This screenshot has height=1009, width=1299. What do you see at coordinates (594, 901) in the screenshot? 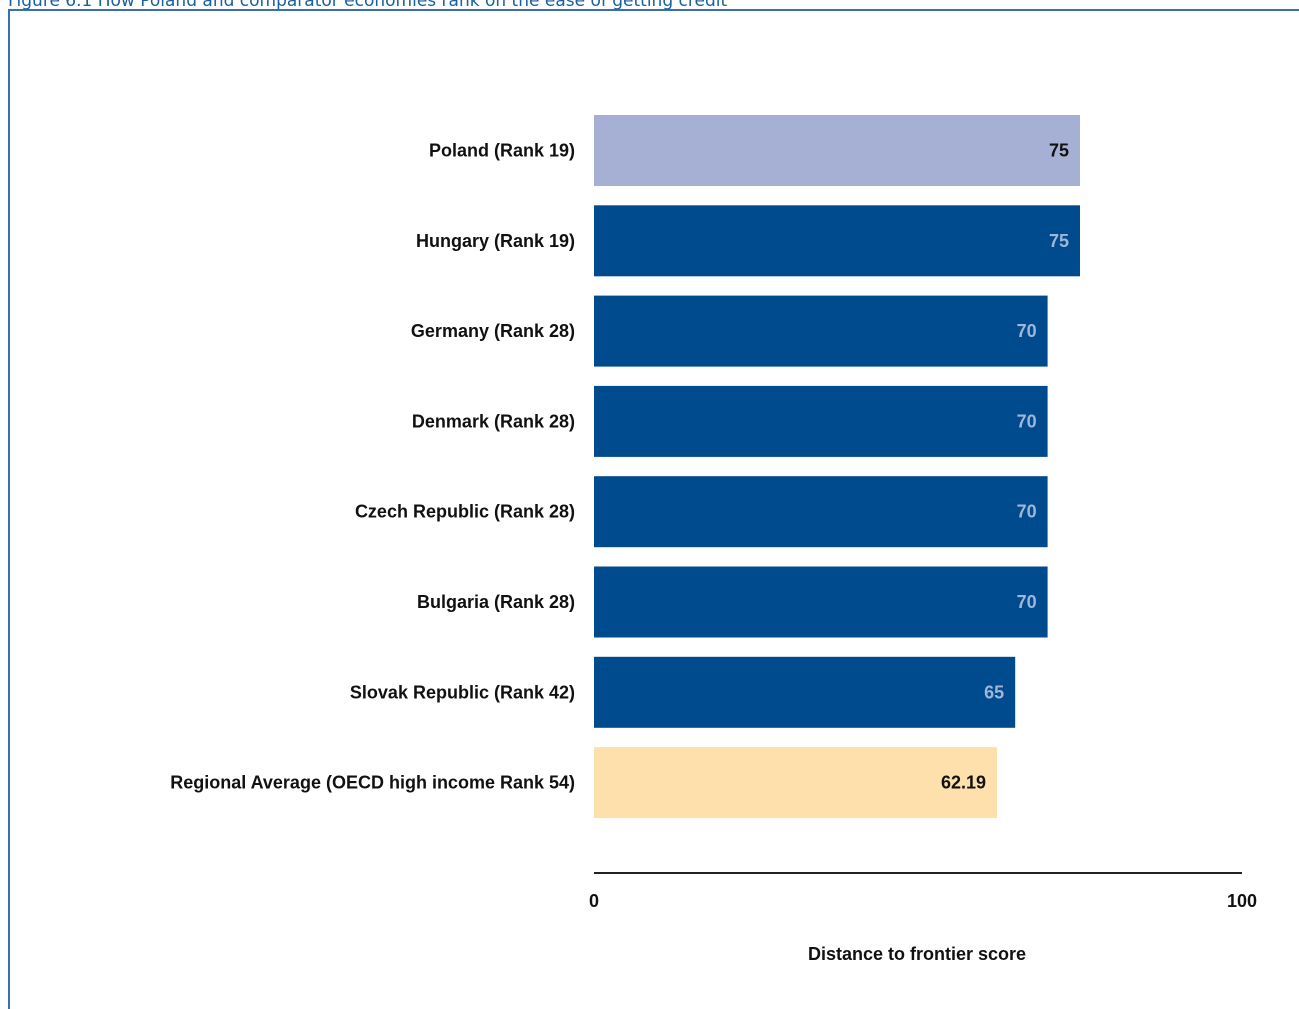
I see `x-tick-label: 0` at bounding box center [594, 901].